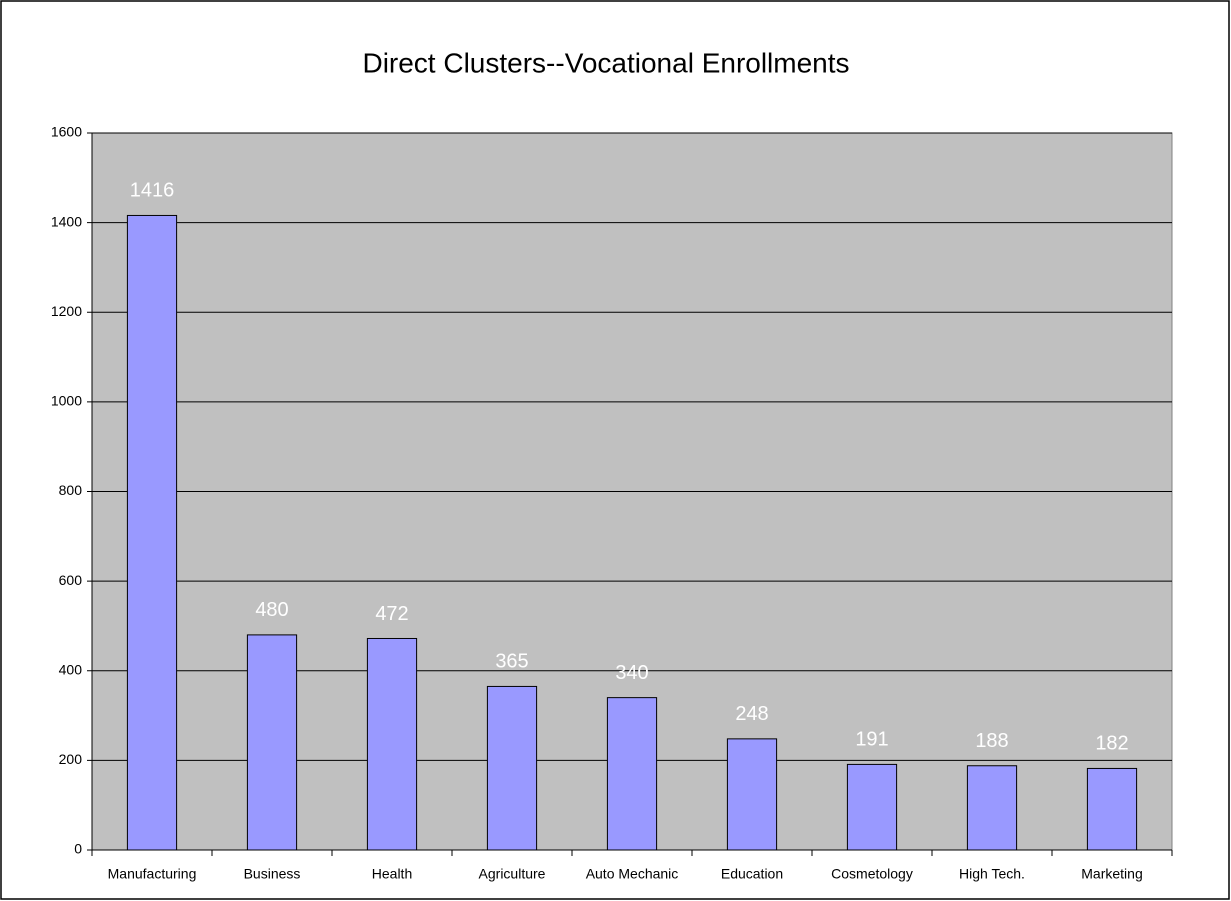 Image resolution: width=1231 pixels, height=901 pixels. What do you see at coordinates (66, 311) in the screenshot?
I see `y-tick-label: 1200` at bounding box center [66, 311].